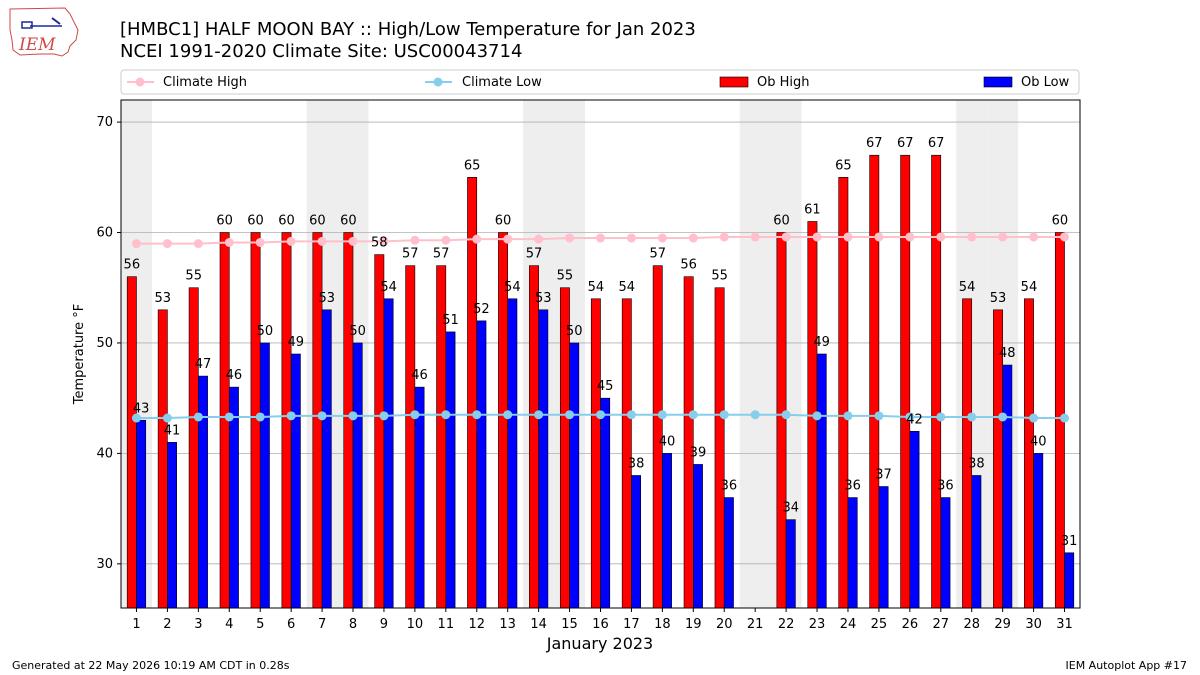  I want to click on chart-subtitle: NCEI 1991-2020 Climate Site: USC00043714, so click(321, 51).